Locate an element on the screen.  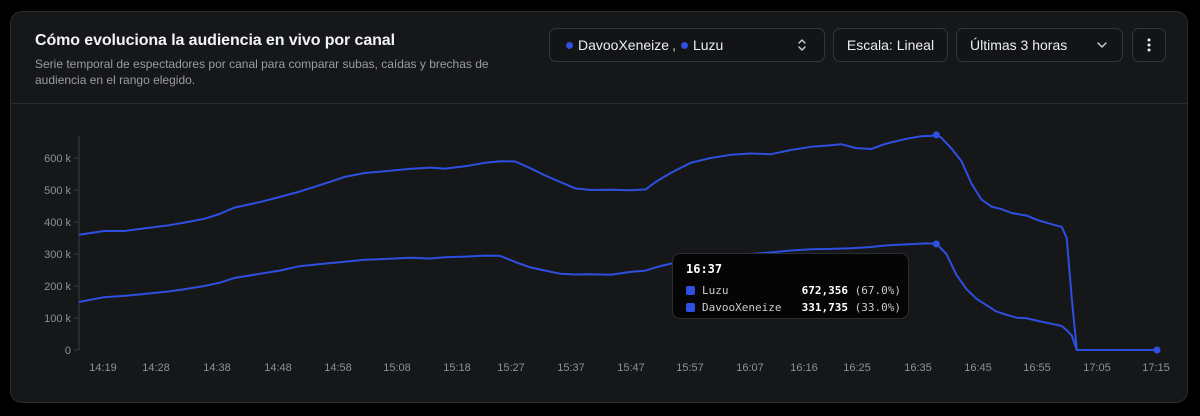
x-tick-label: 16:07 is located at coordinates (750, 368).